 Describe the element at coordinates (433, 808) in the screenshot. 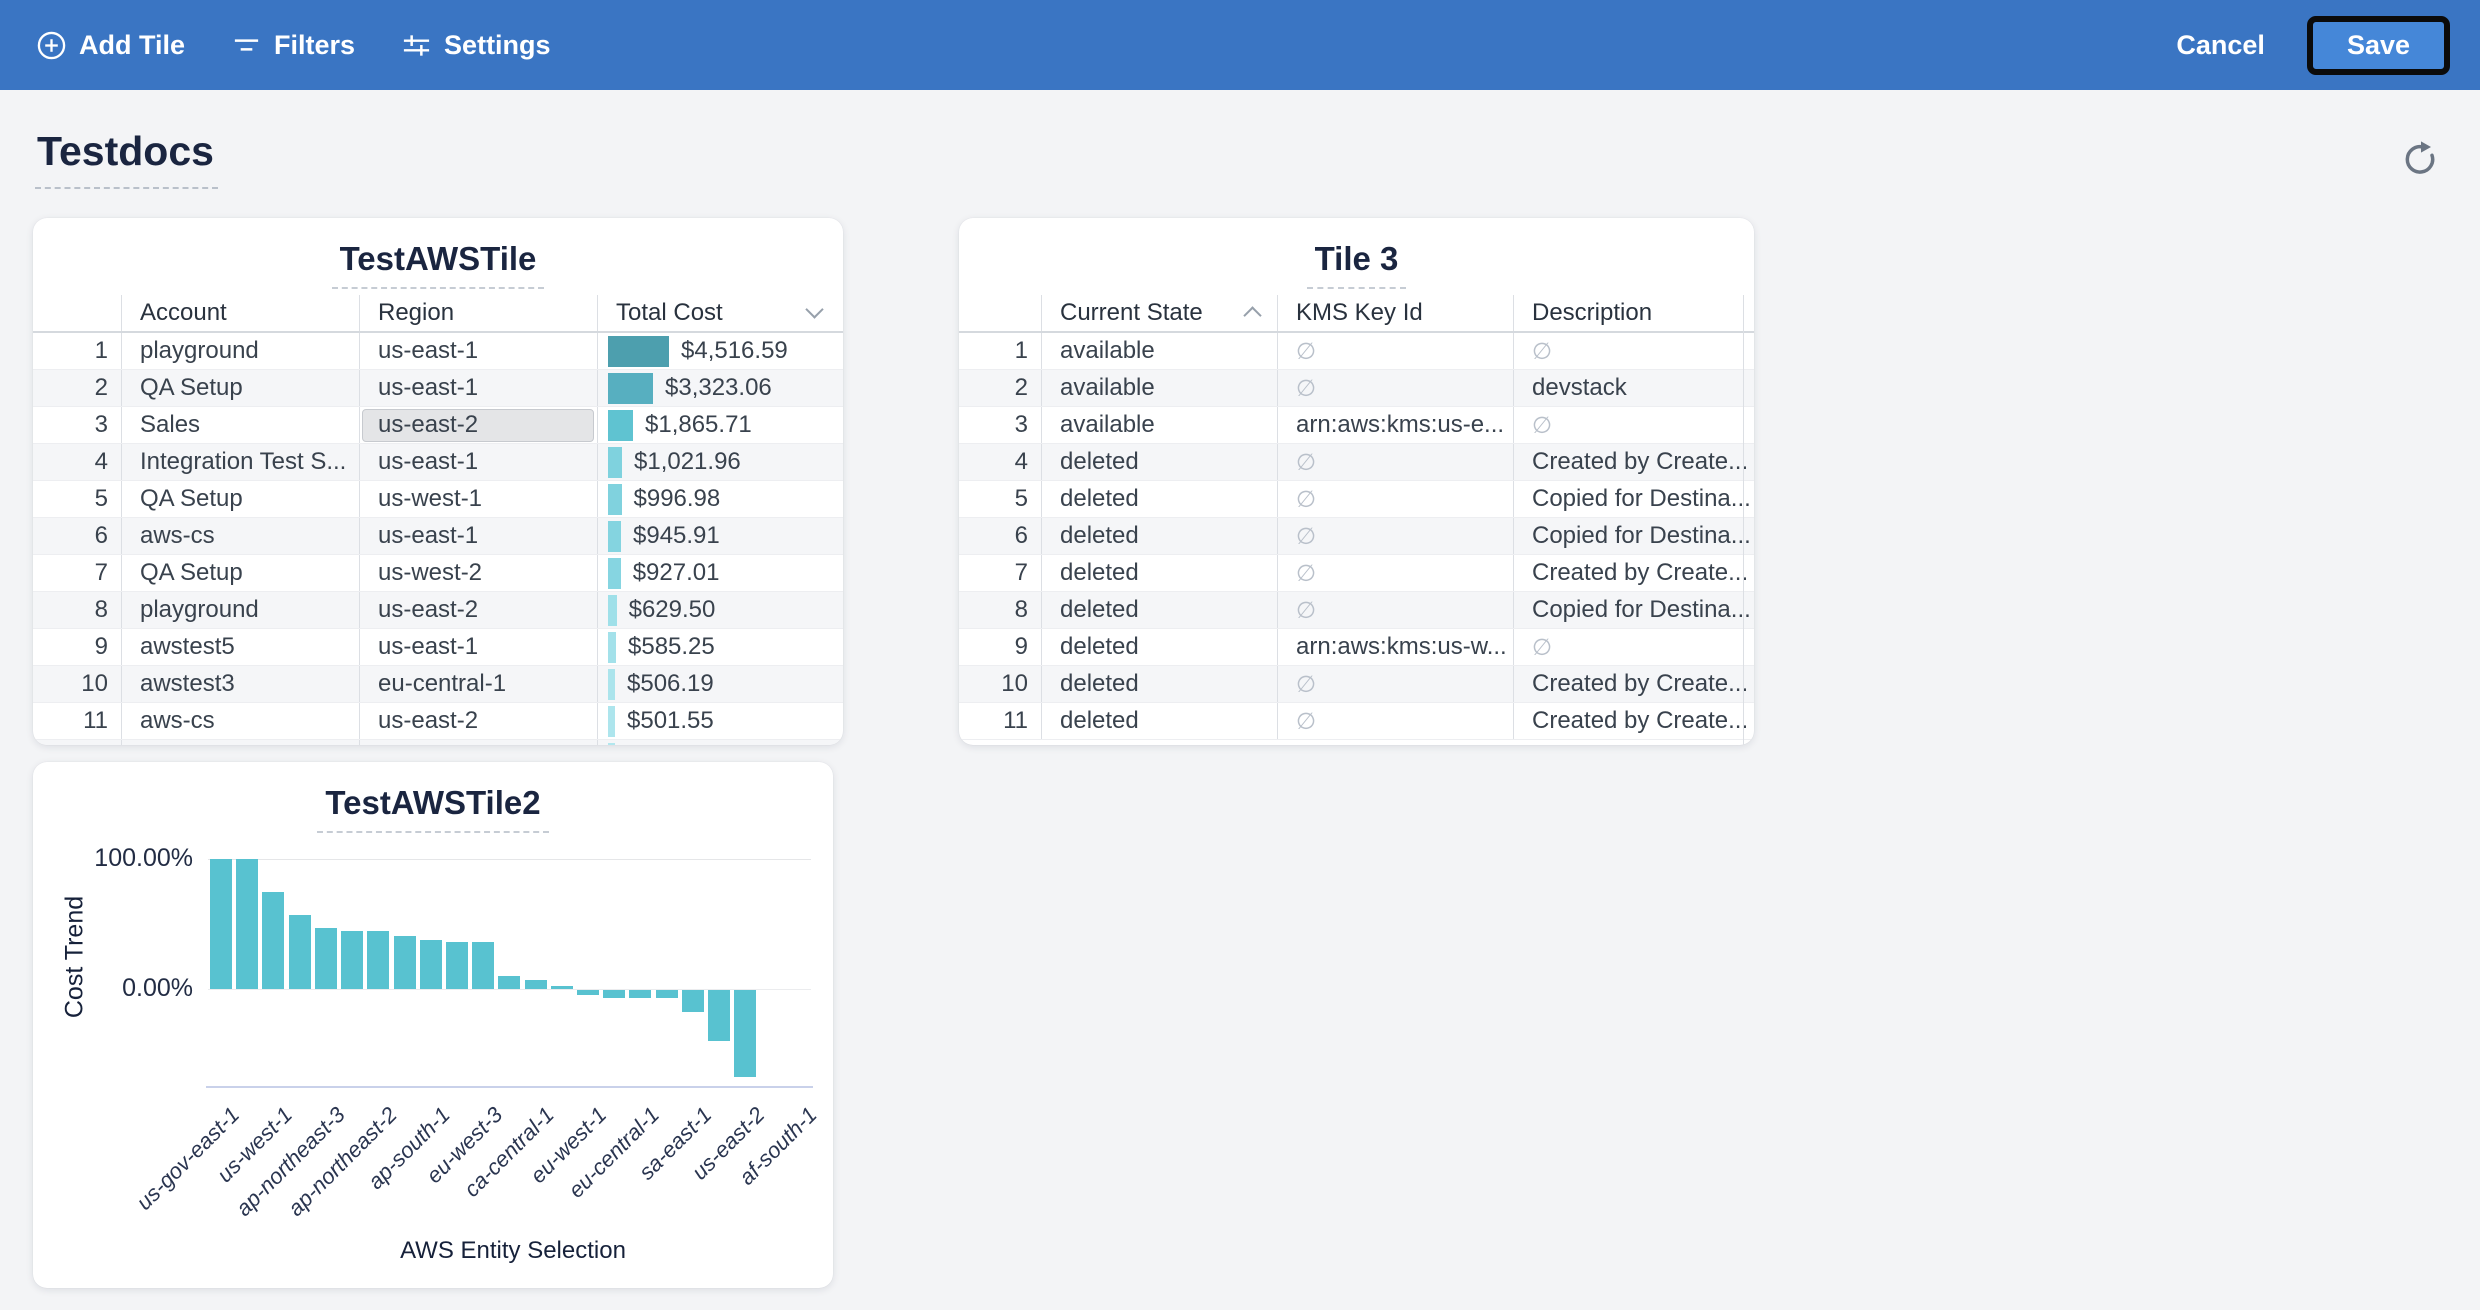

I see `tile-title: TestAWSTile2` at that location.